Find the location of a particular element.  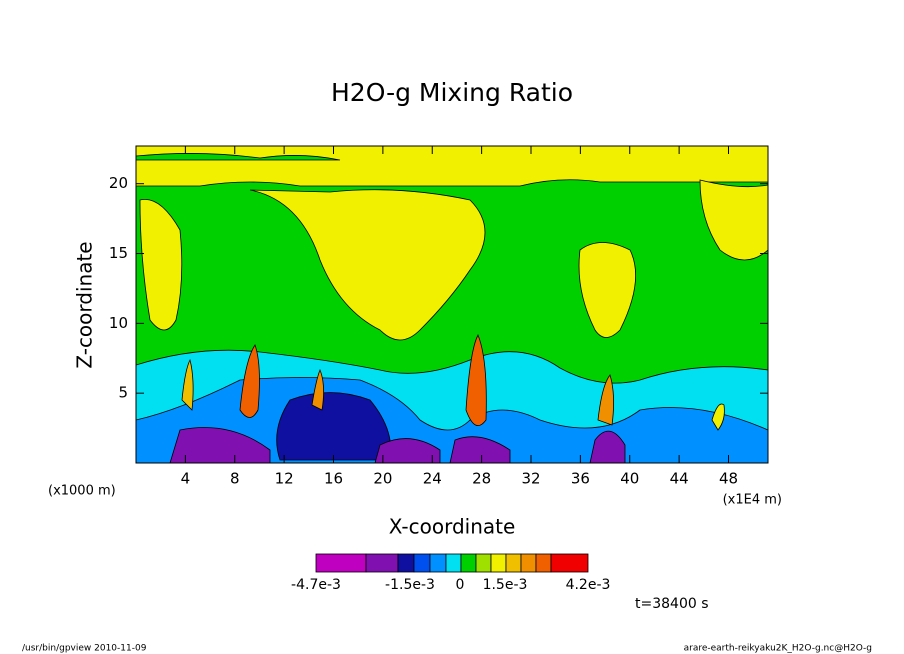

colorbar-label: 0 is located at coordinates (460, 585).